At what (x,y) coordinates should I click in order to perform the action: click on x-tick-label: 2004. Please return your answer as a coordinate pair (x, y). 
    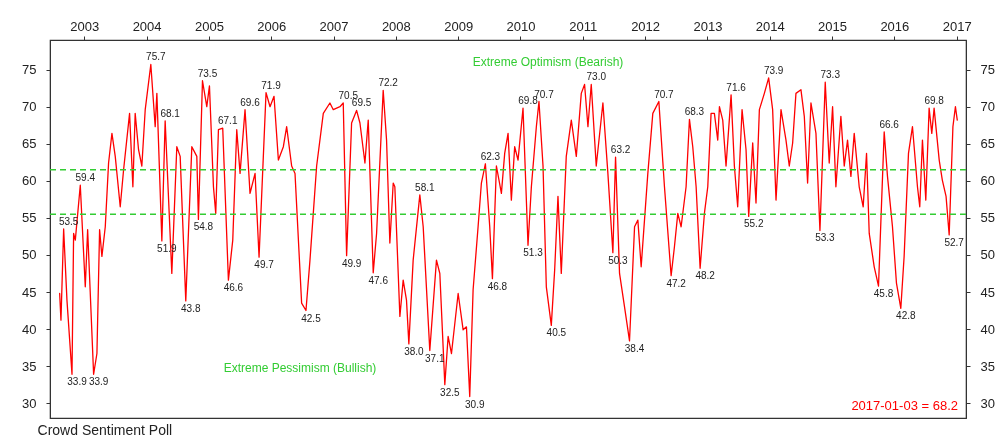
    Looking at the image, I should click on (147, 26).